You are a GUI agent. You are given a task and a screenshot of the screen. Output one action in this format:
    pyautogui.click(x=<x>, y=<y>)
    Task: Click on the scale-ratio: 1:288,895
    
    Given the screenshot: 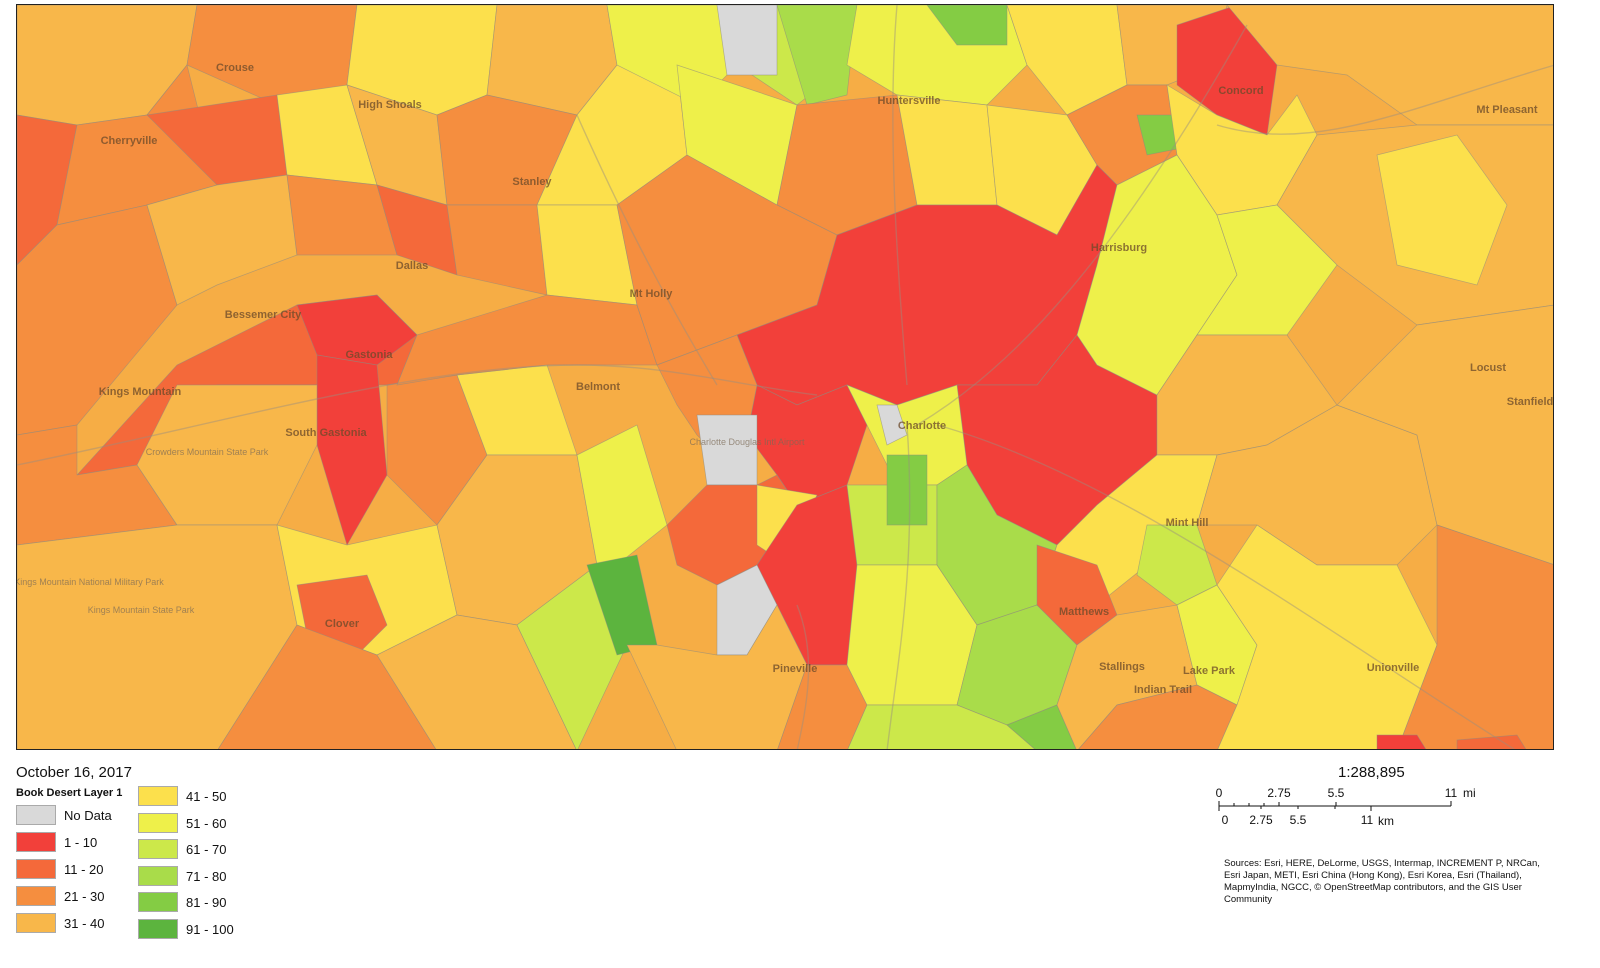 What is the action you would take?
    pyautogui.click(x=1371, y=772)
    